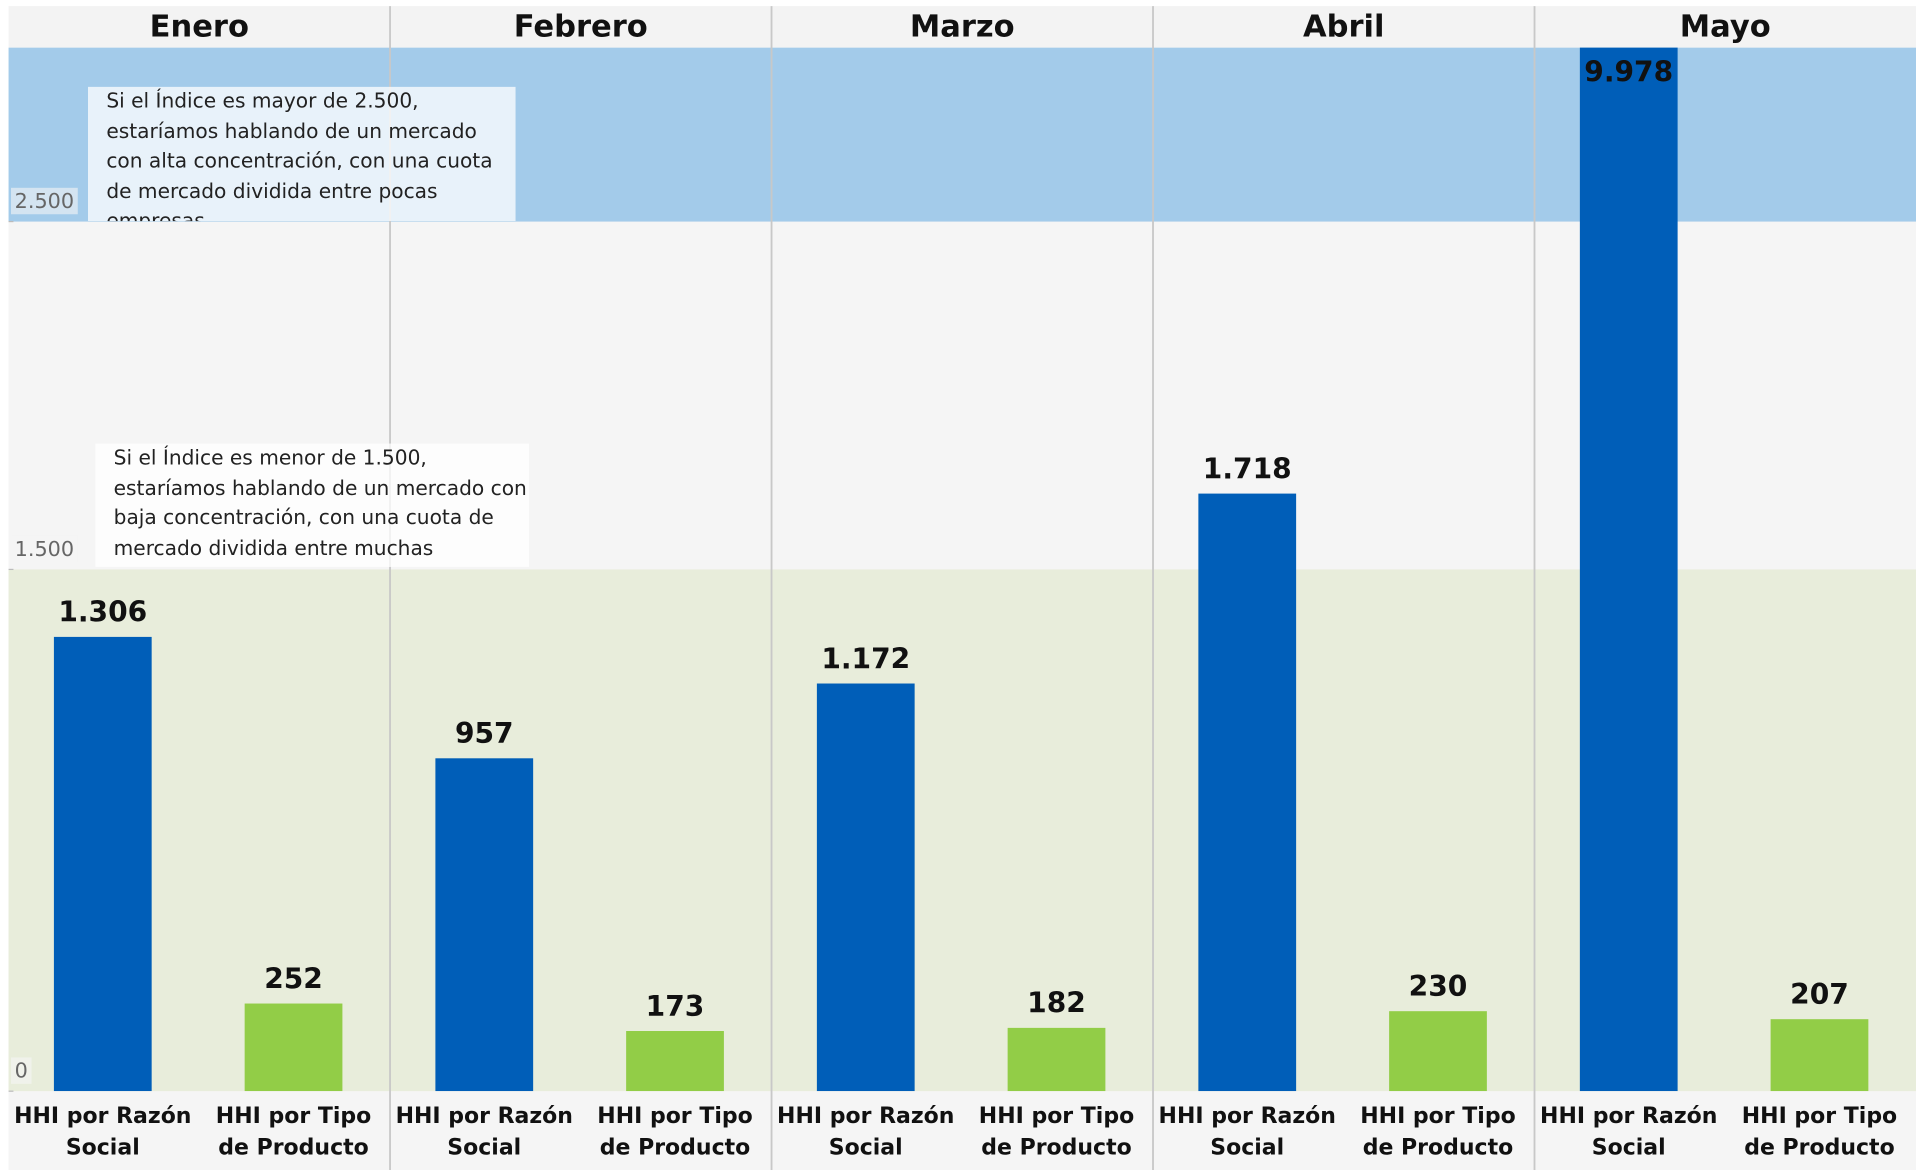 Image resolution: width=1916 pixels, height=1170 pixels. What do you see at coordinates (1343, 27) in the screenshot?
I see `panel-title: Abril` at bounding box center [1343, 27].